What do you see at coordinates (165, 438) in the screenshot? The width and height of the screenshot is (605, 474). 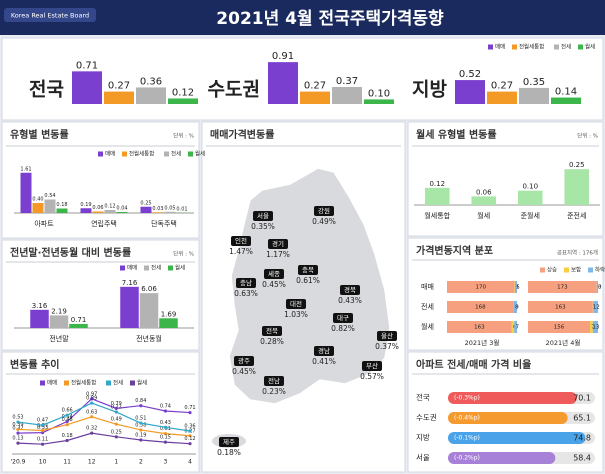 I see `value-label: 0.15` at bounding box center [165, 438].